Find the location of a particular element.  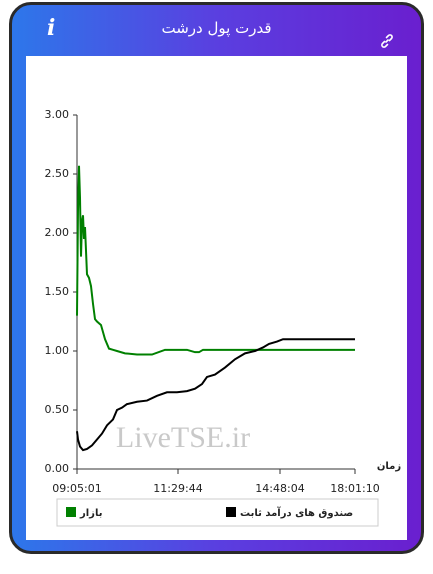

y-tick-label: 0.00 is located at coordinates (57, 468).